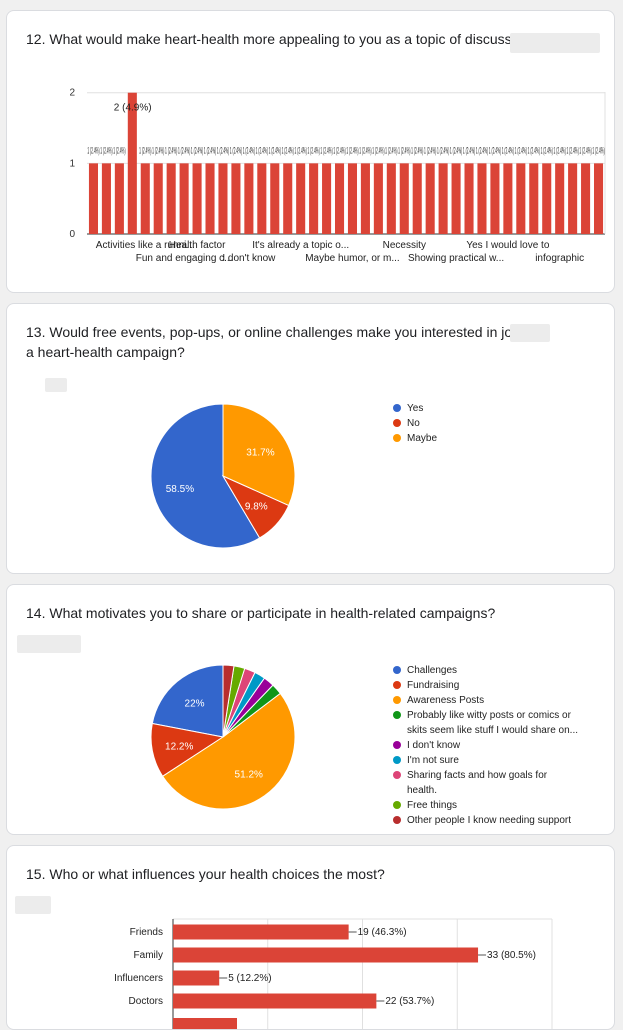 This screenshot has height=1030, width=623. I want to click on x-tick-label: Yes I would love to, so click(507, 245).